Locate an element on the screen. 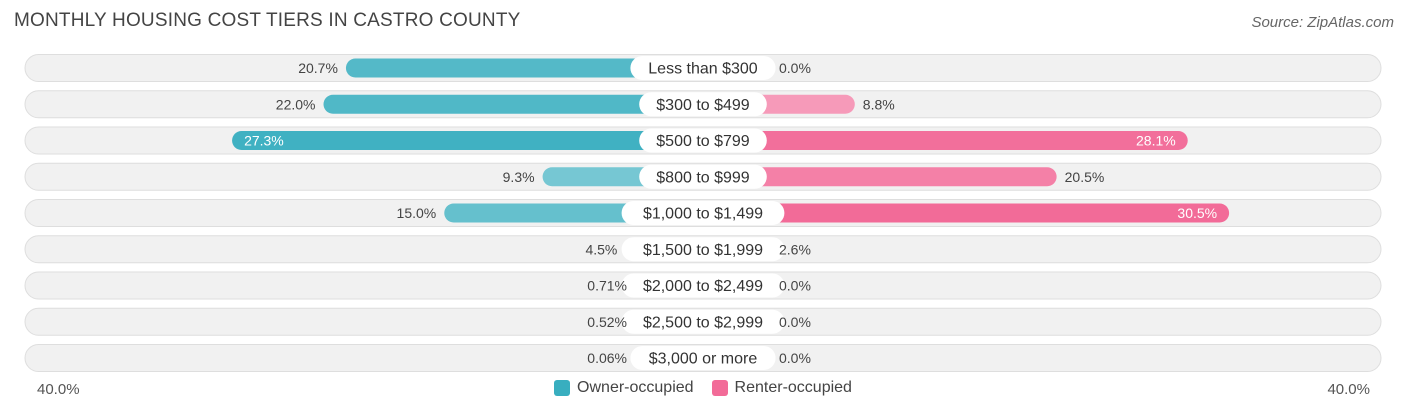 This screenshot has width=1406, height=414. category-label: Less than $300 is located at coordinates (703, 69).